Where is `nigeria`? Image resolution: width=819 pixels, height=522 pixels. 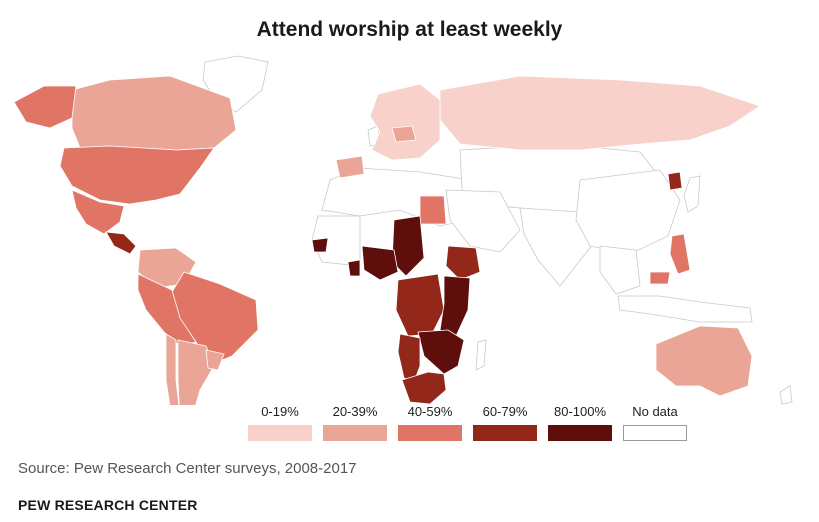
nigeria is located at coordinates (380, 263).